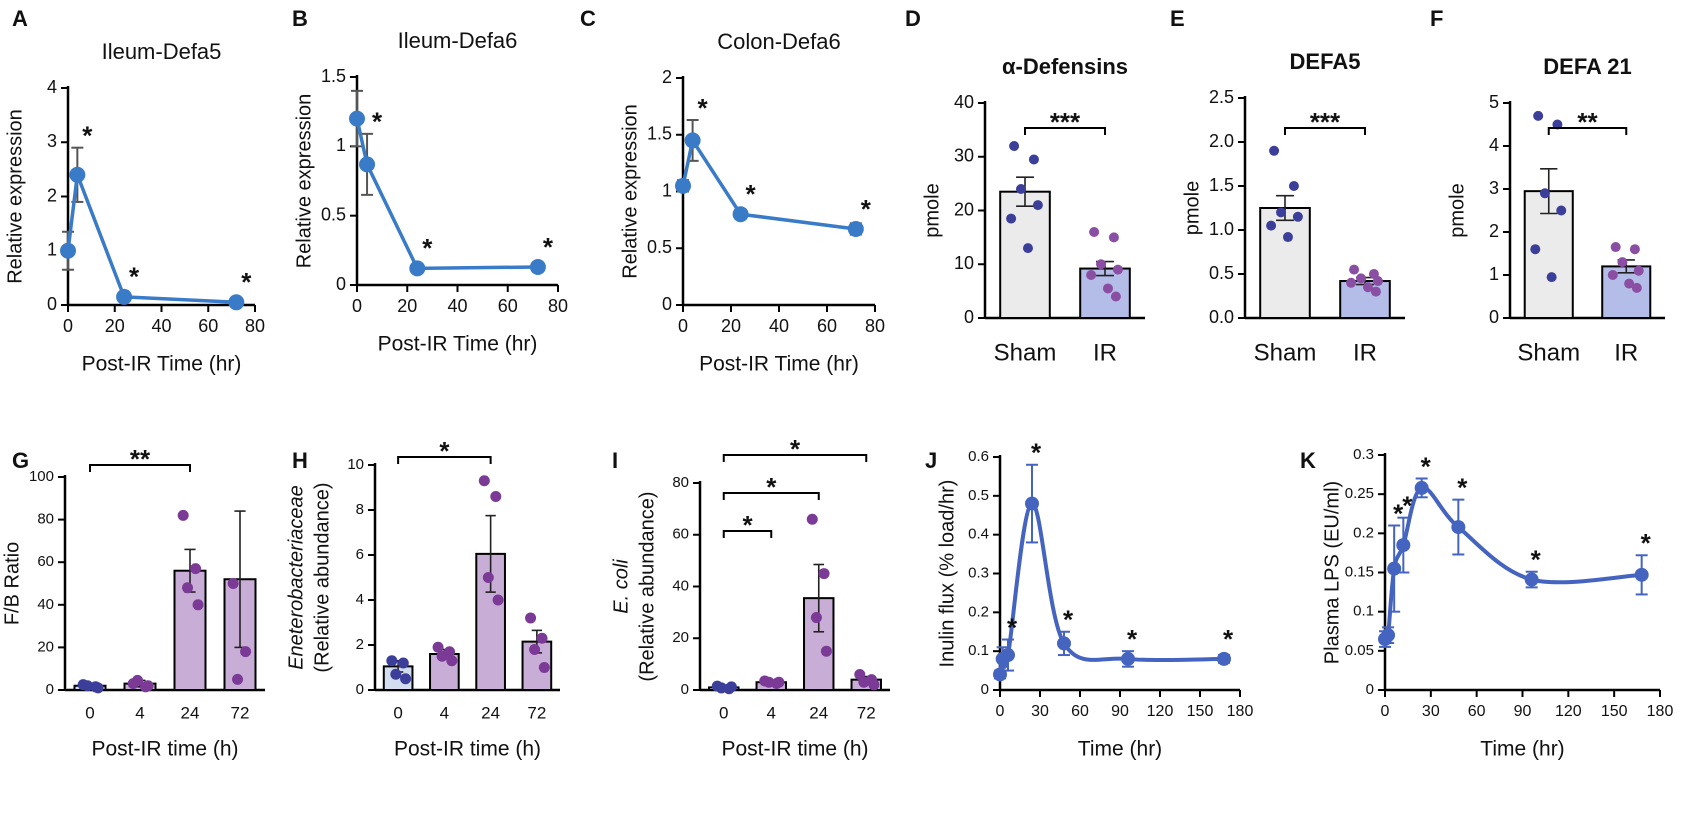  I want to click on chart-title: Colon-Defa6, so click(779, 41).